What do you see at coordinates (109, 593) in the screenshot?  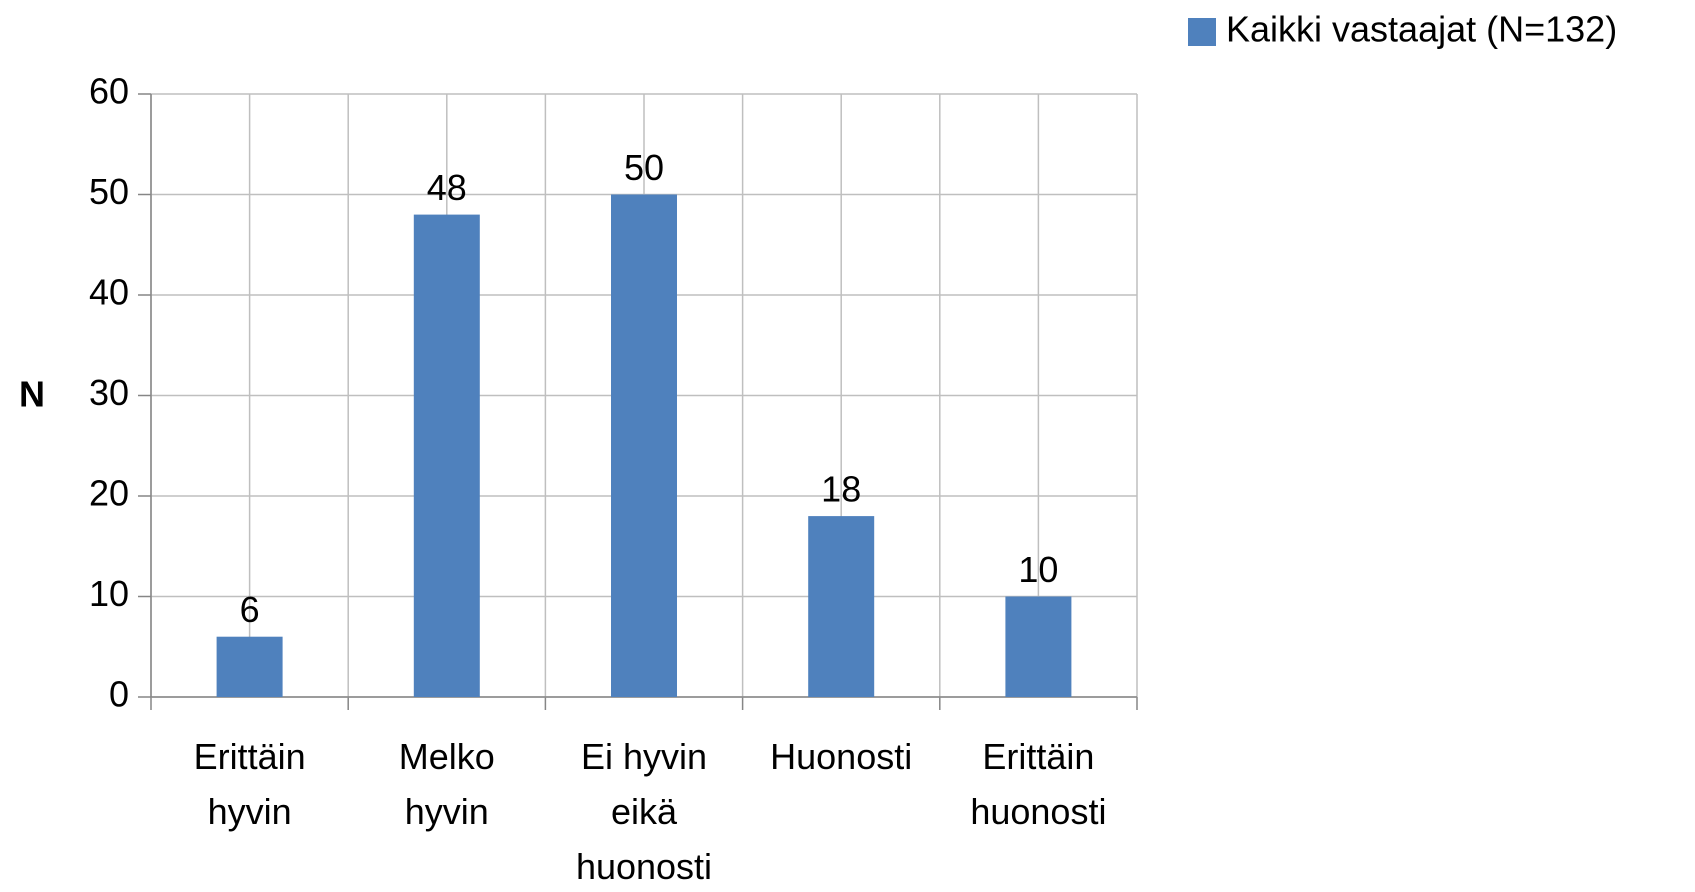 I see `y-tick-label: 10` at bounding box center [109, 593].